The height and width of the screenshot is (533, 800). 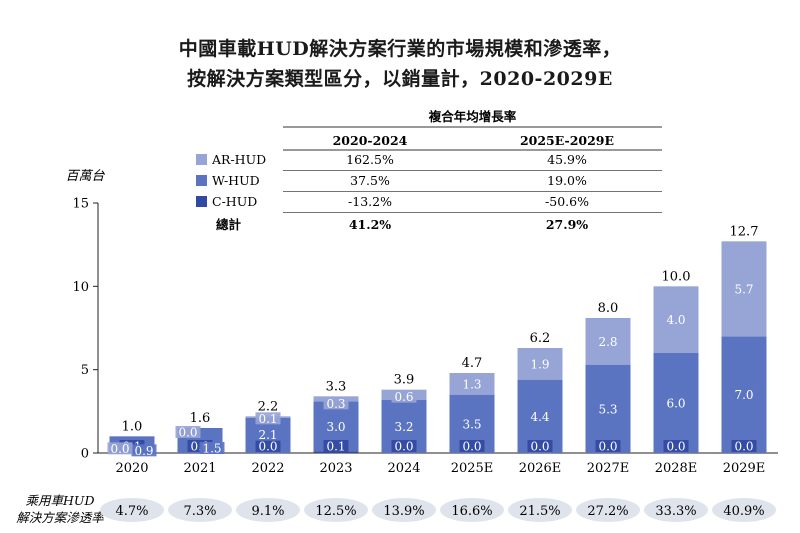 What do you see at coordinates (336, 386) in the screenshot?
I see `bar-total-label: 3.3` at bounding box center [336, 386].